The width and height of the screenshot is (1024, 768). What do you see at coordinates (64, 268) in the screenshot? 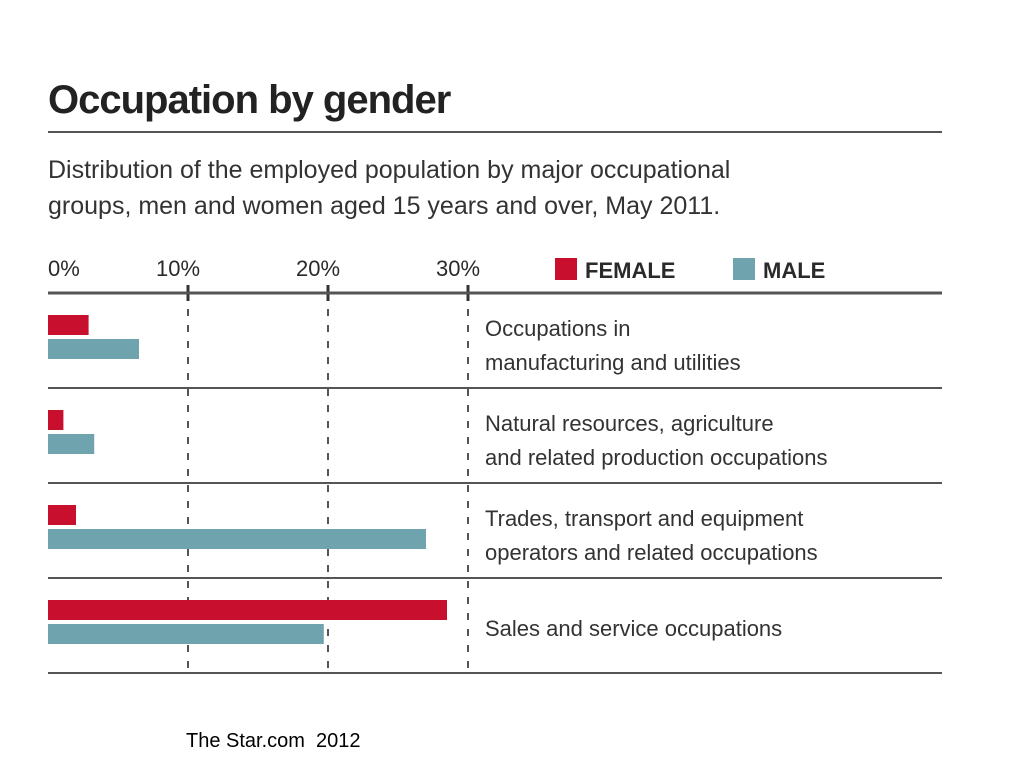
I see `tick-label-0: 0%` at bounding box center [64, 268].